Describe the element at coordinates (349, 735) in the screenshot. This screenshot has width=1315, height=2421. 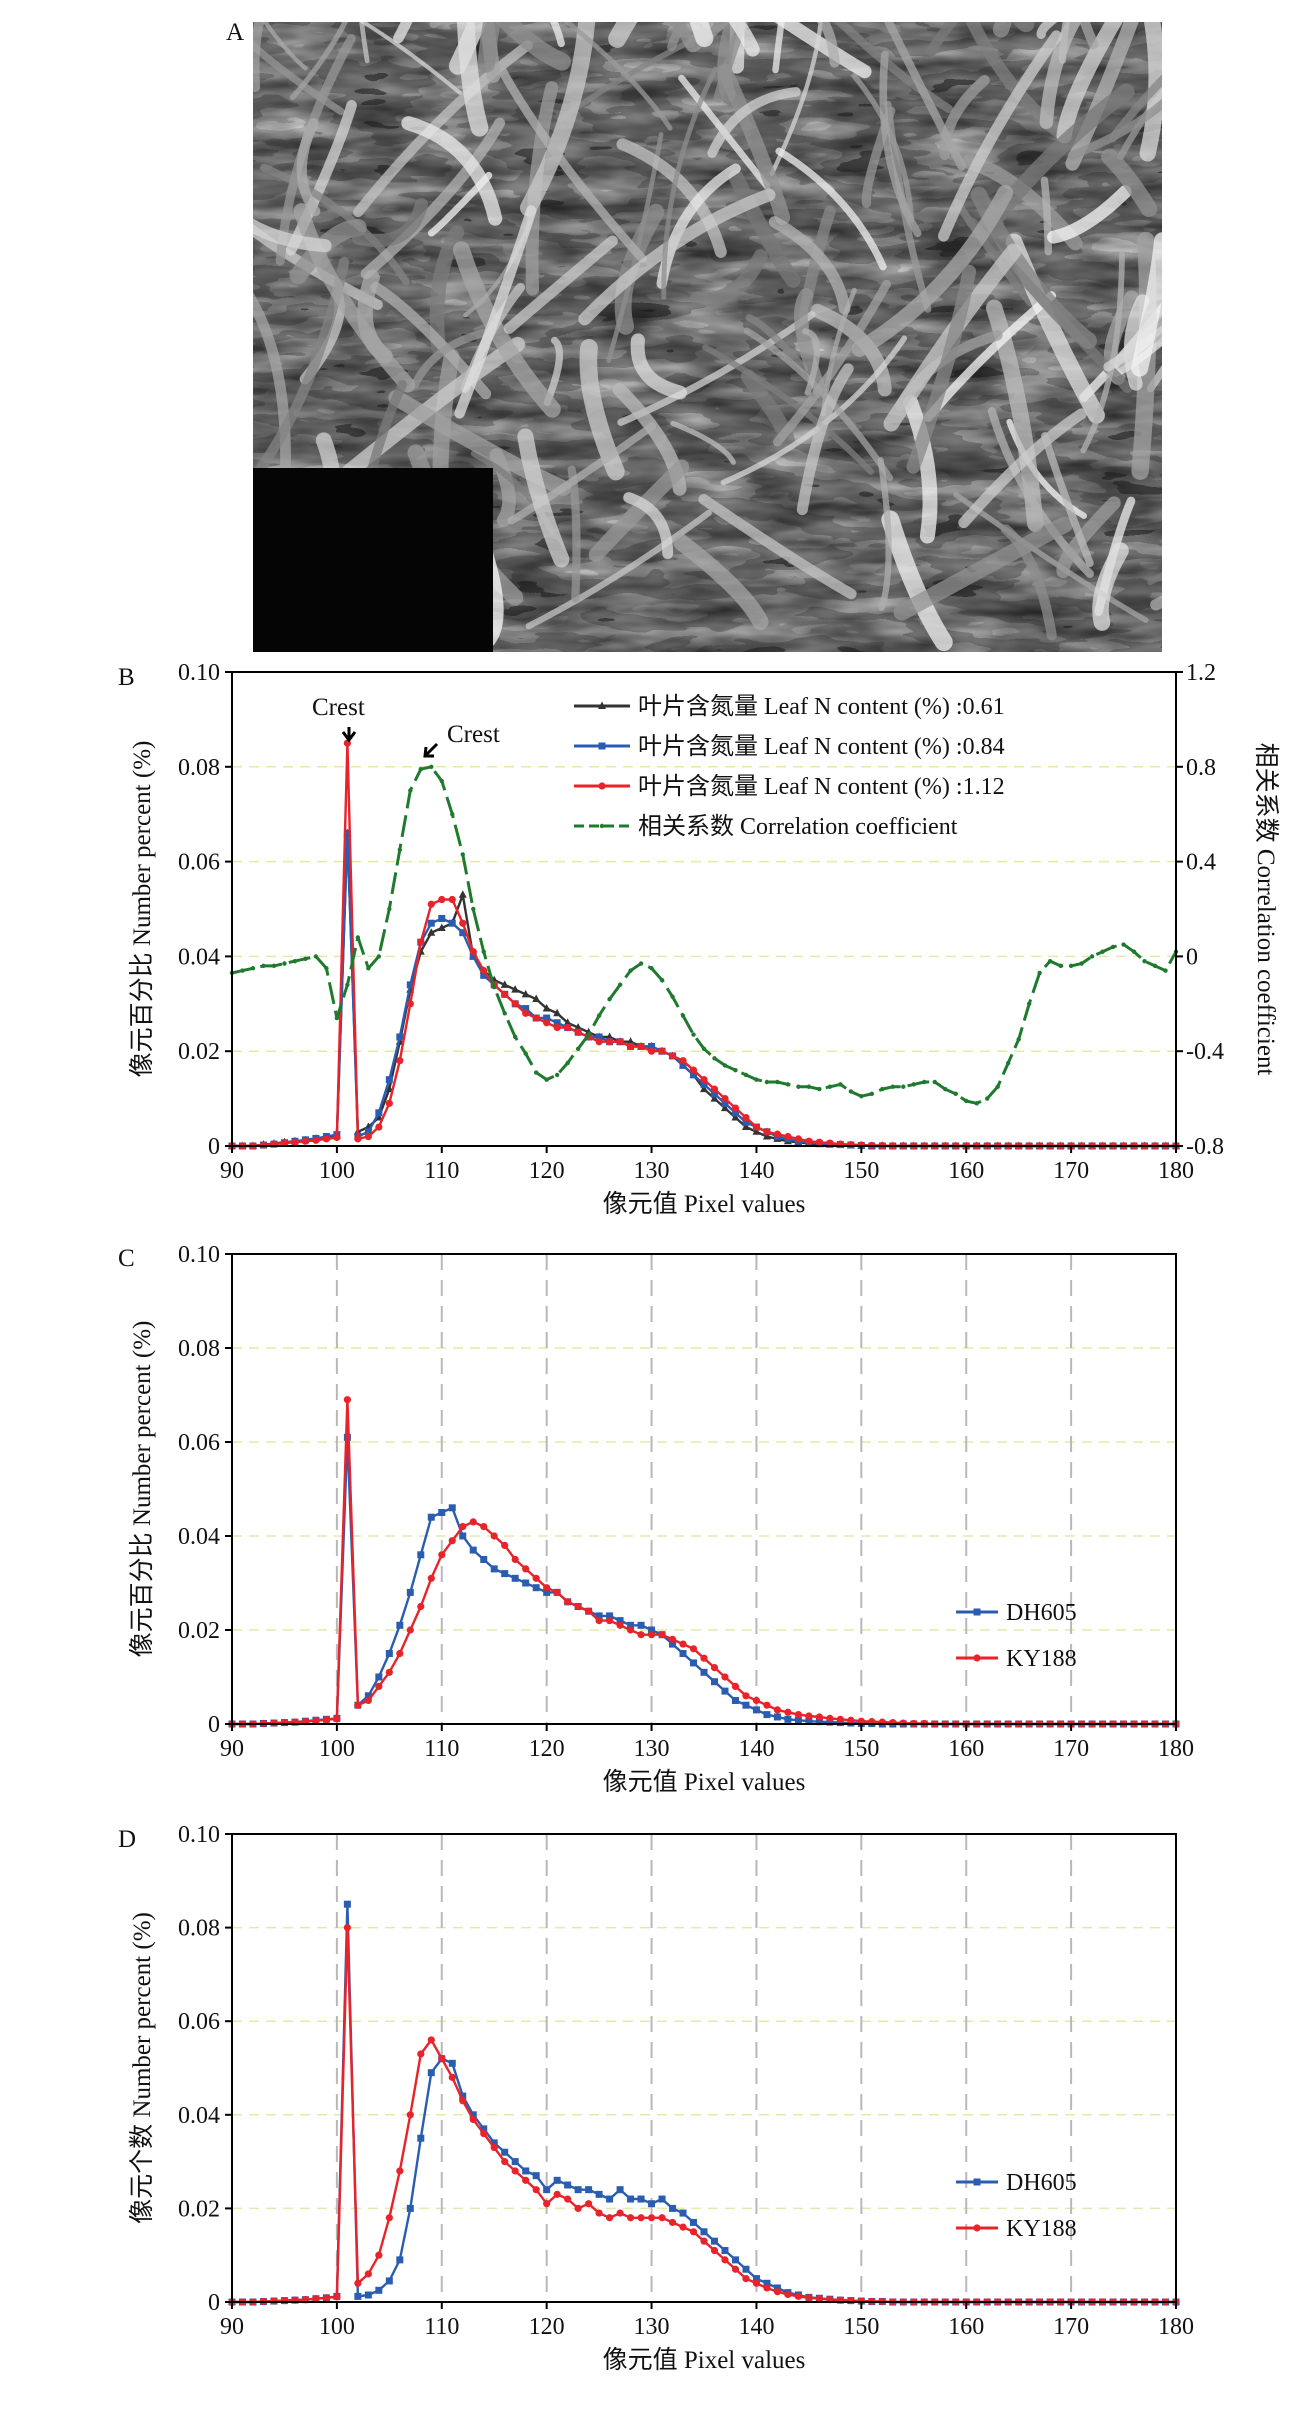
I see `crest-arrow` at that location.